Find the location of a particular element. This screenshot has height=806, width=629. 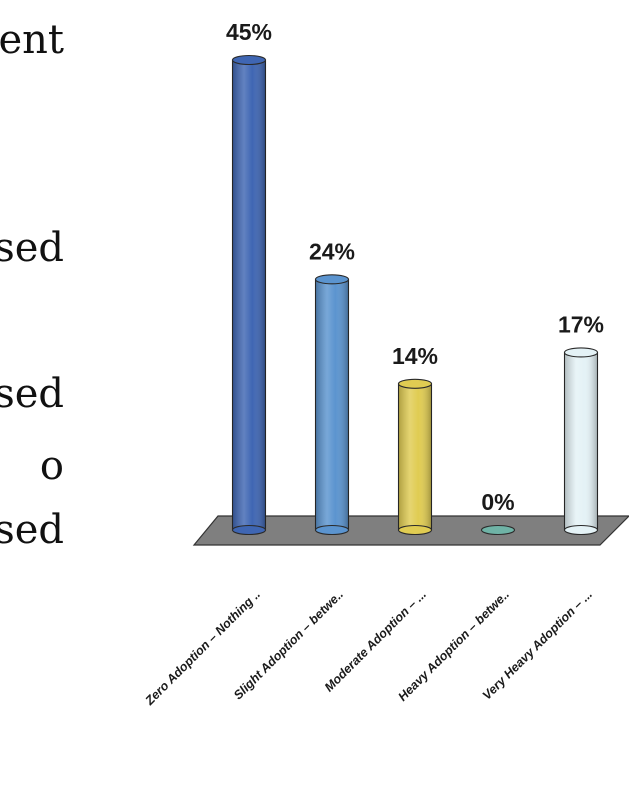

data-label: 17% is located at coordinates (581, 324).